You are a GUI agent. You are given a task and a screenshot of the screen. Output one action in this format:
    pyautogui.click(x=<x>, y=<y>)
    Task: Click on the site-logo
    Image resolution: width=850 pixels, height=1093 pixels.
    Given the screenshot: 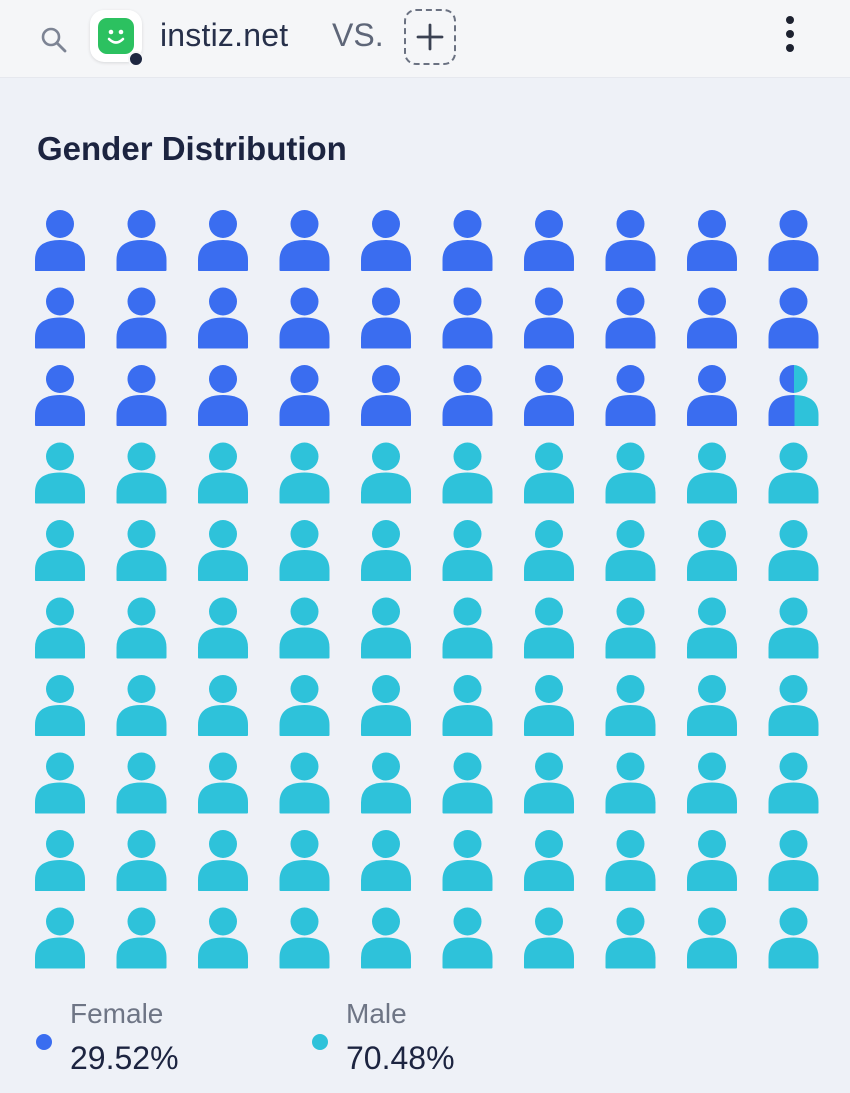 What is the action you would take?
    pyautogui.click(x=117, y=38)
    